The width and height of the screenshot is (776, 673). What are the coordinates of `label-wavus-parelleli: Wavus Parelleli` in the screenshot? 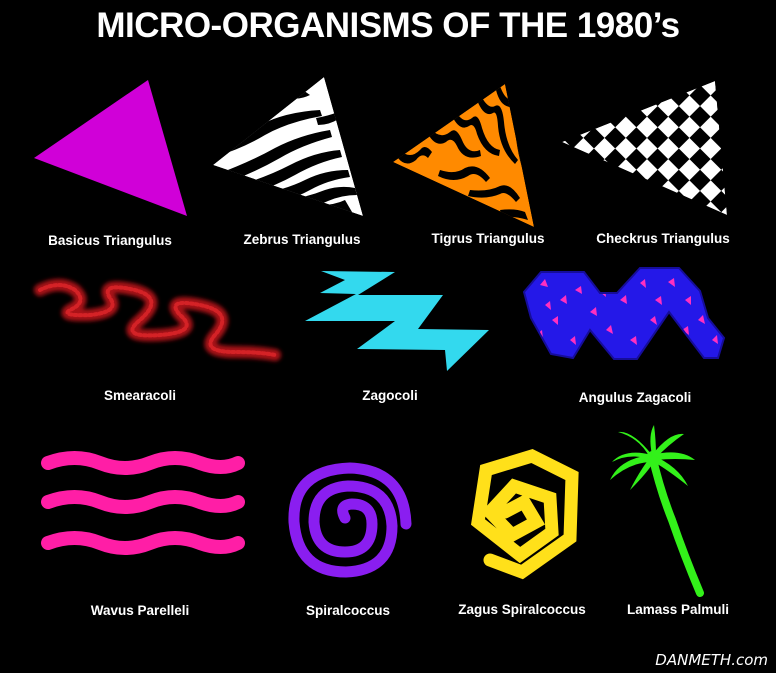 It's located at (140, 610).